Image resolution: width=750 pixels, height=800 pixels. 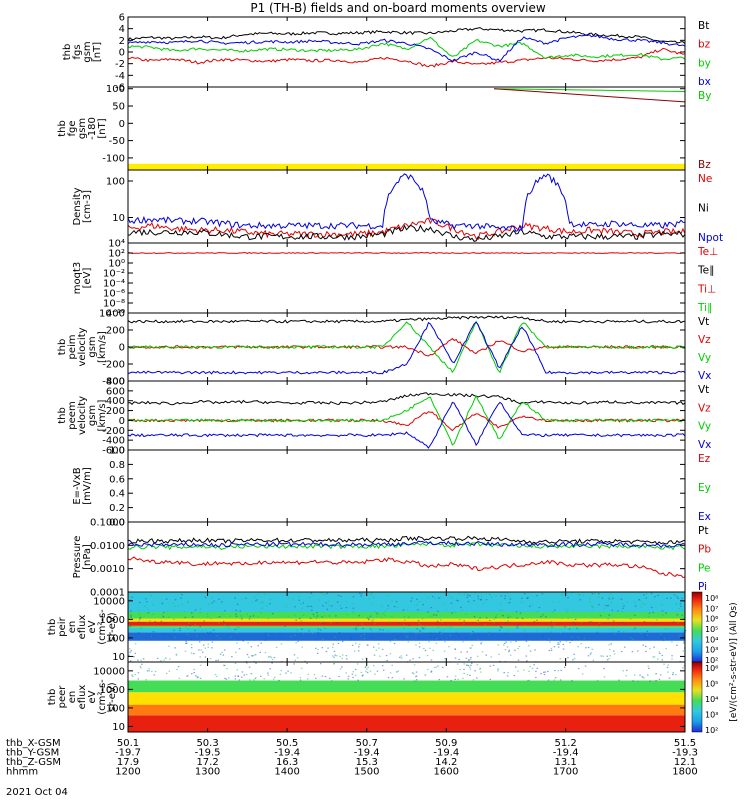 I want to click on x-row-label: hhmm, so click(x=22, y=772).